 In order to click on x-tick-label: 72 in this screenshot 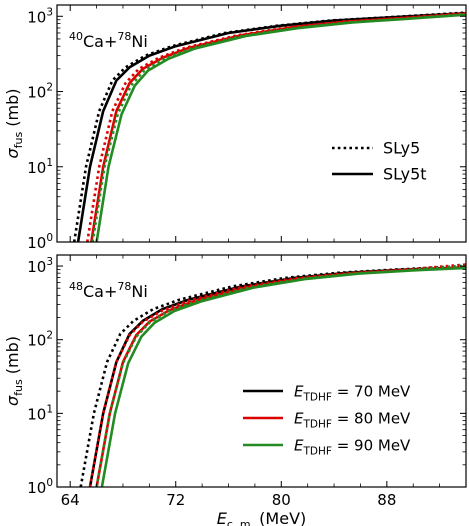, I will do `click(175, 500)`.